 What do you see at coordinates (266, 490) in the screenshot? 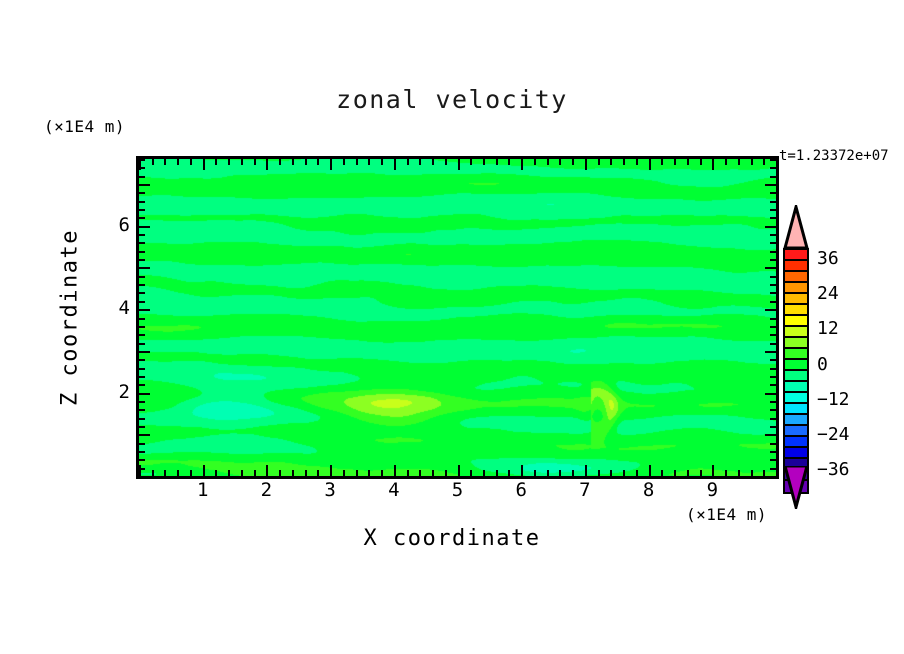
I see `x-tick-label: 2` at bounding box center [266, 490].